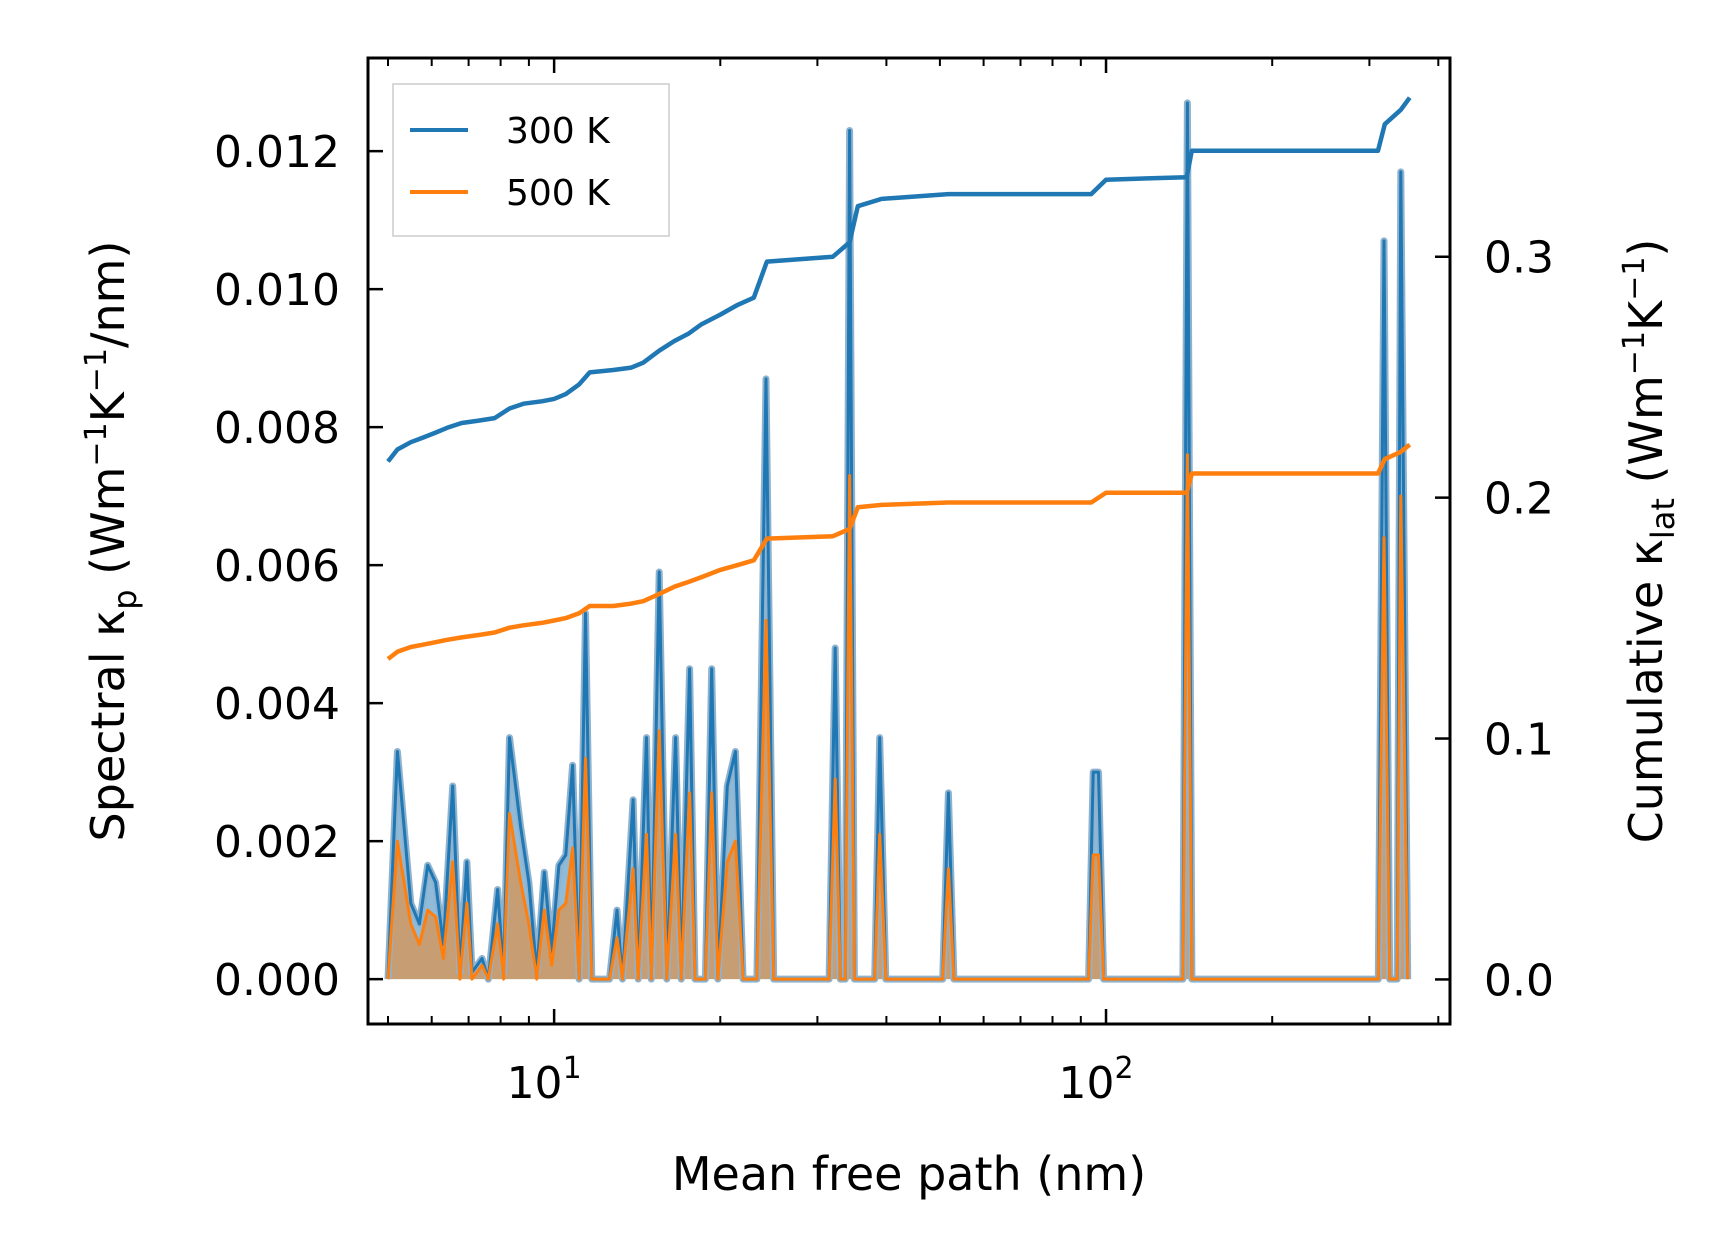 The height and width of the screenshot is (1254, 1716). I want to click on left-y-label-unit-post: /nm), so click(108, 294).